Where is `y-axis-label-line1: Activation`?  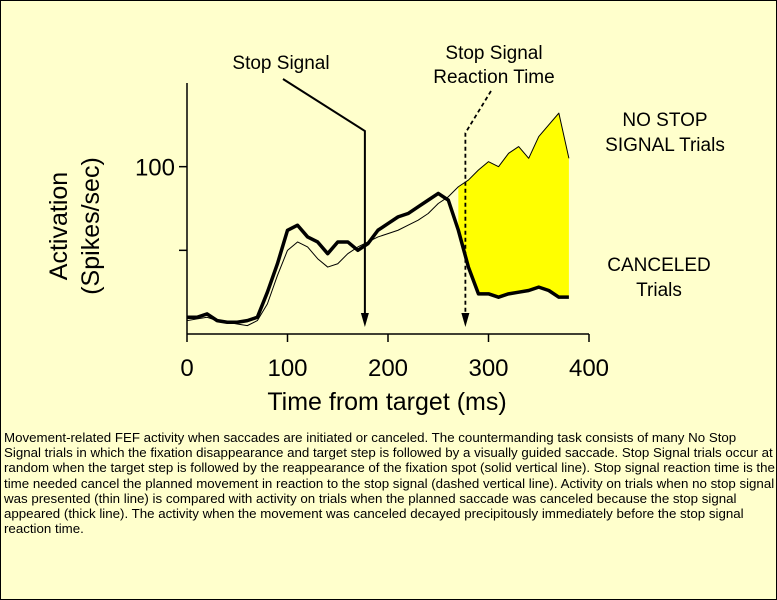 y-axis-label-line1: Activation is located at coordinates (59, 226).